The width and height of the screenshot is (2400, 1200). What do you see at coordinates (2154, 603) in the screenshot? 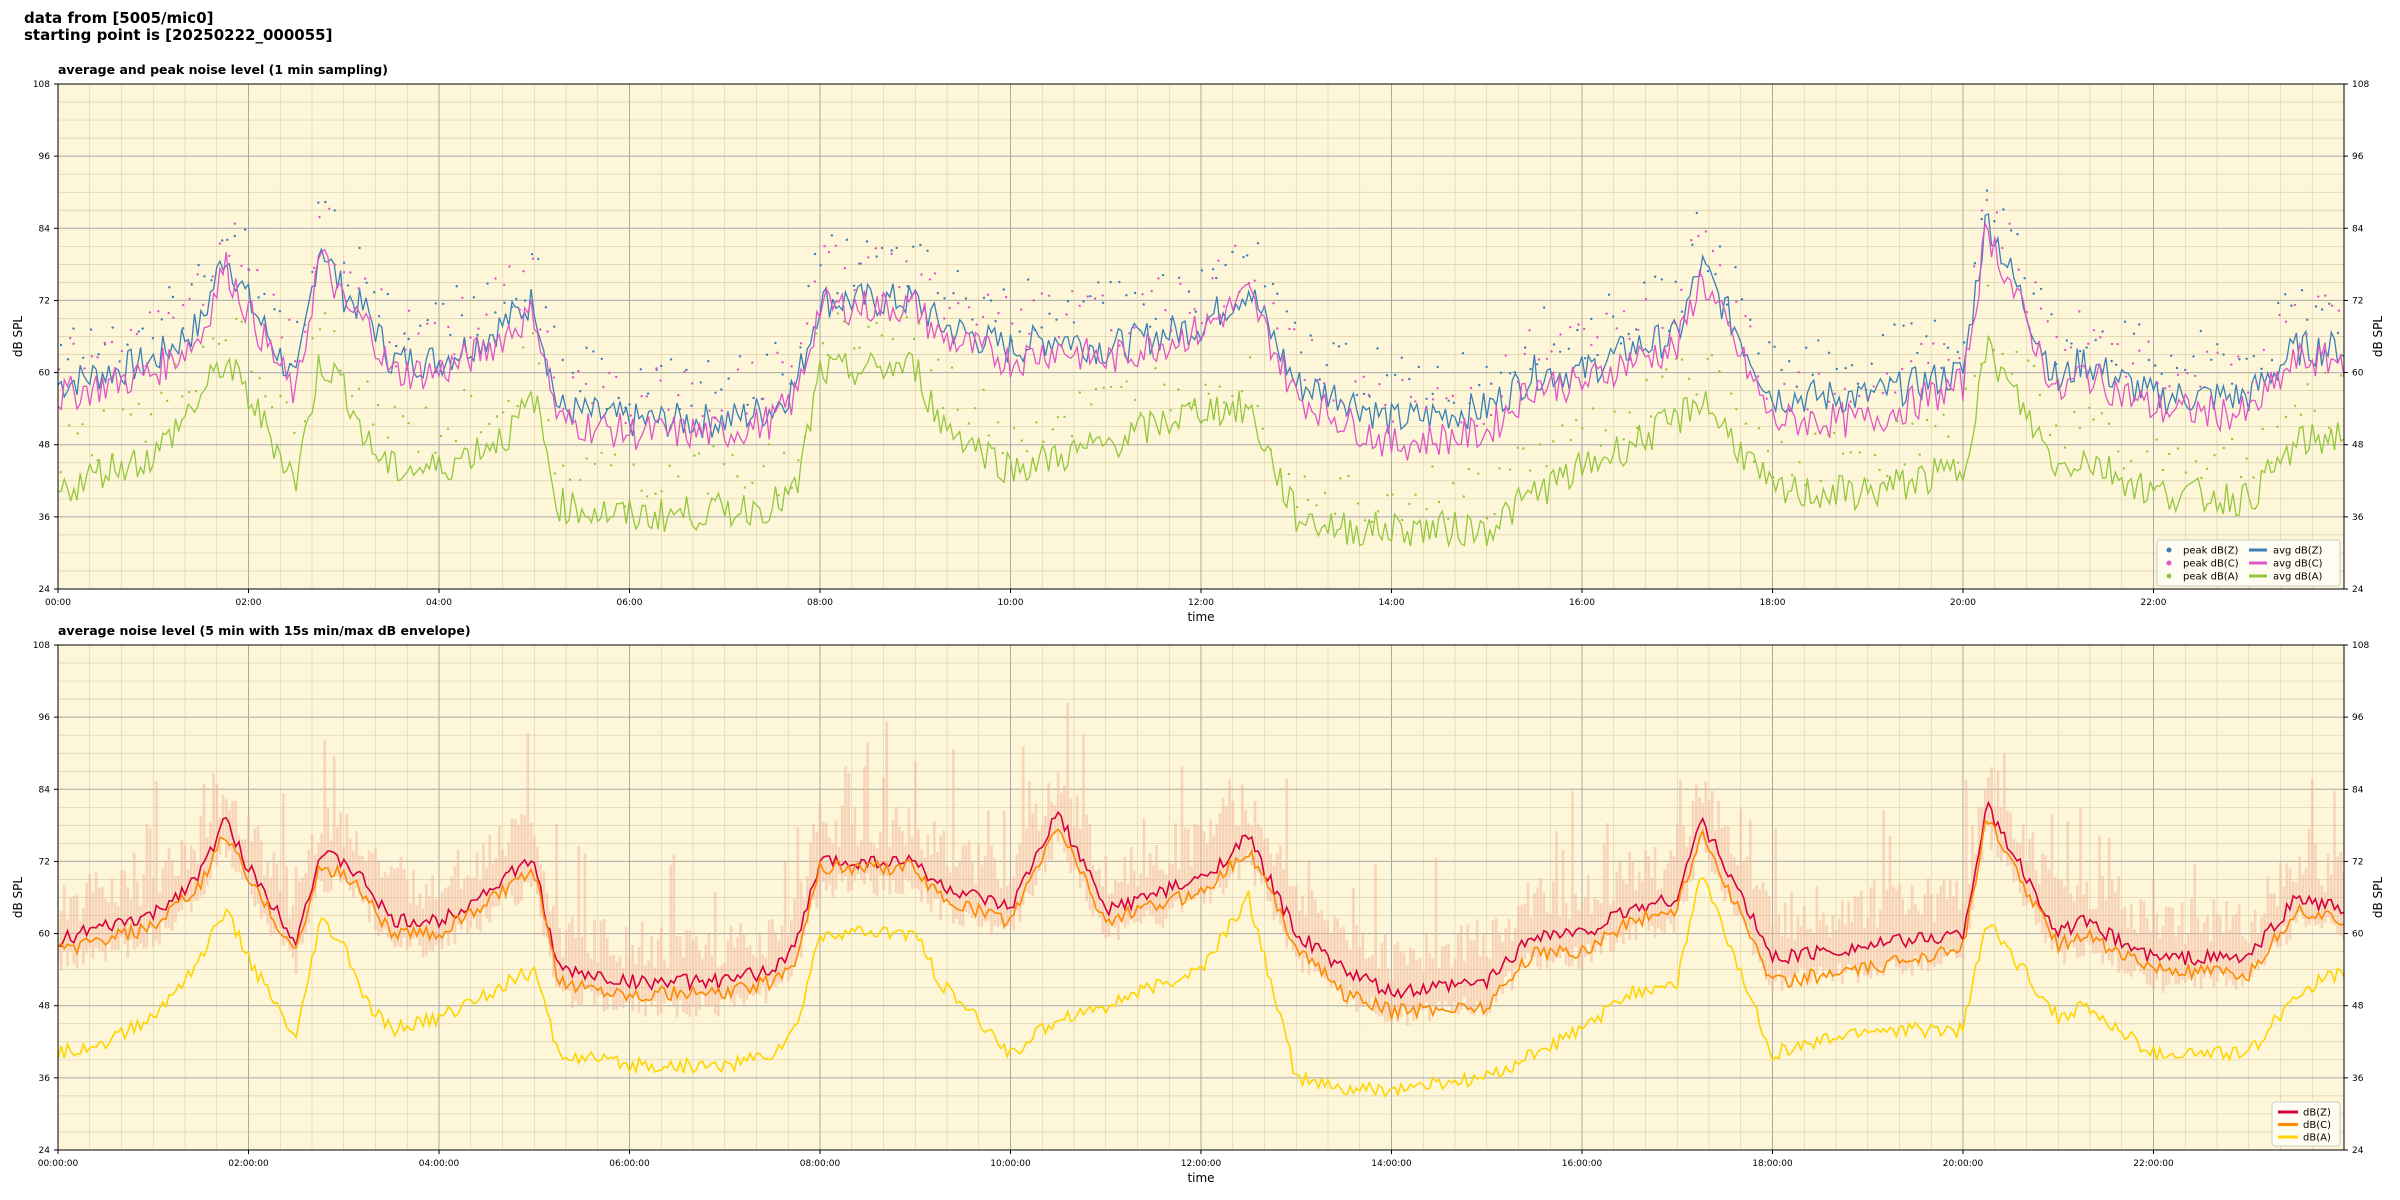
I see `x-tick-label: 22:00` at bounding box center [2154, 603].